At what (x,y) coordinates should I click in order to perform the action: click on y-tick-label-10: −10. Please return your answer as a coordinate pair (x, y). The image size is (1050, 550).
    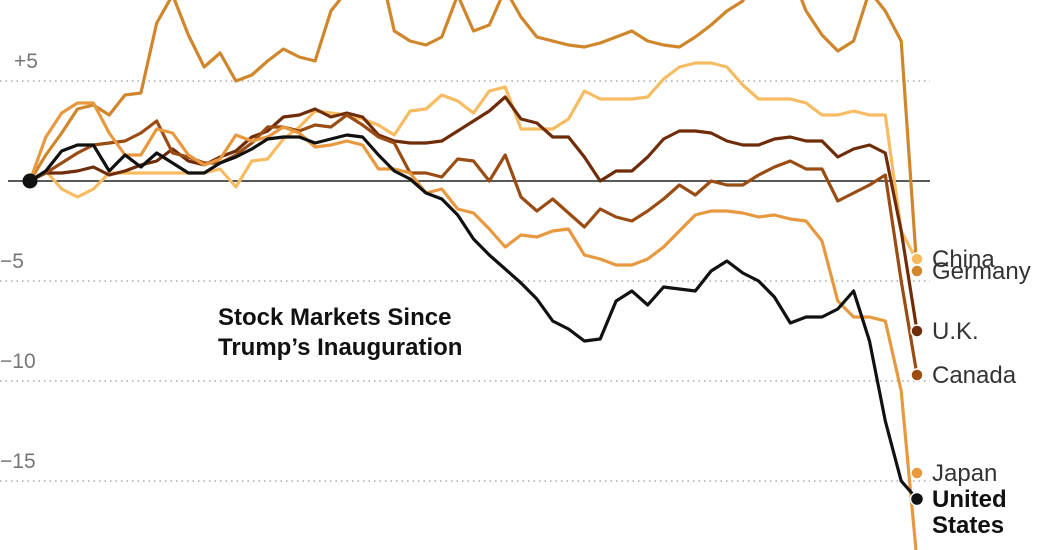
    Looking at the image, I should click on (18, 361).